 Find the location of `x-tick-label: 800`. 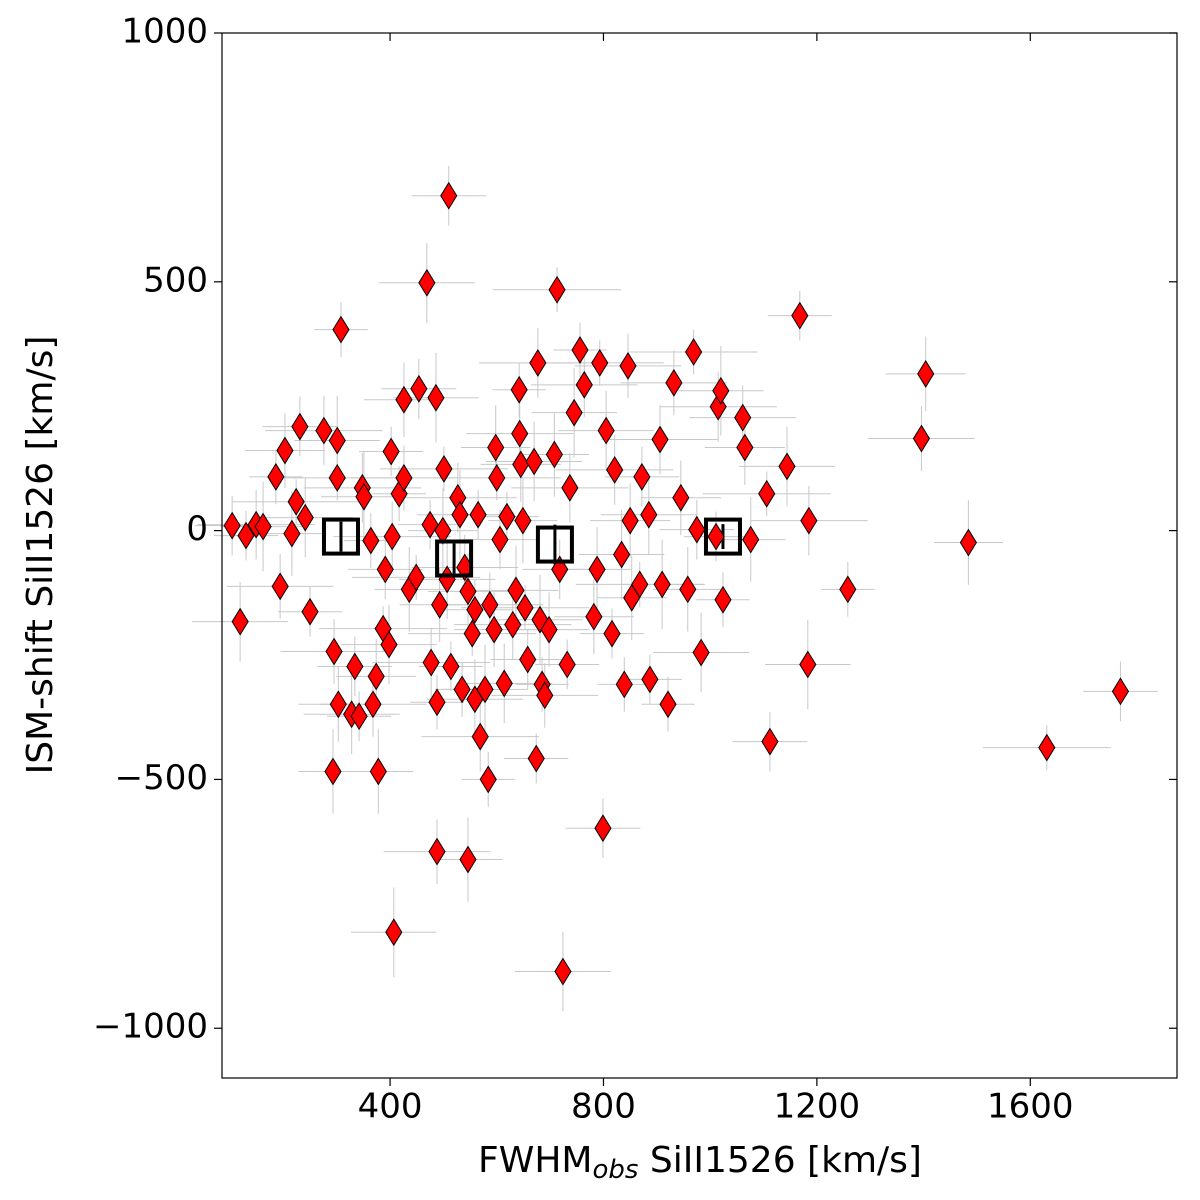

x-tick-label: 800 is located at coordinates (603, 1107).